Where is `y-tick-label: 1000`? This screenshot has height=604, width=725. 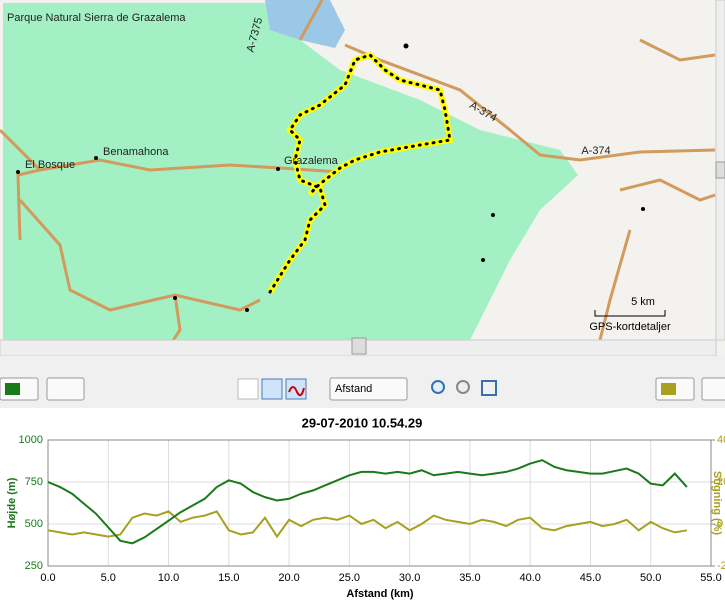
y-tick-label: 1000 is located at coordinates (31, 440).